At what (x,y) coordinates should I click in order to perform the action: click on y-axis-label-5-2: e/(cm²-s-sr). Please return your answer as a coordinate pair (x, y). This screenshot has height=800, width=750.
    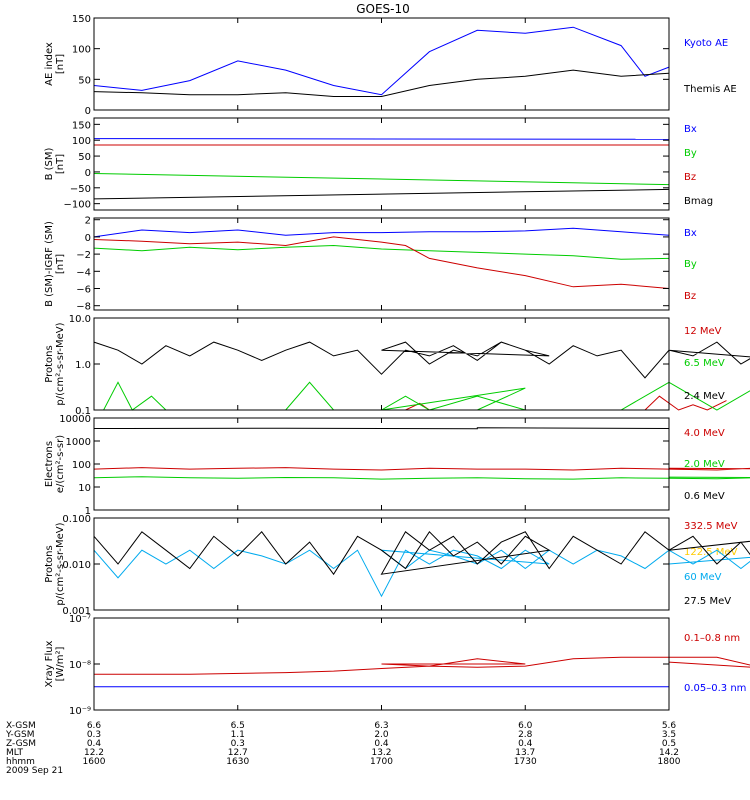
    Looking at the image, I should click on (60, 464).